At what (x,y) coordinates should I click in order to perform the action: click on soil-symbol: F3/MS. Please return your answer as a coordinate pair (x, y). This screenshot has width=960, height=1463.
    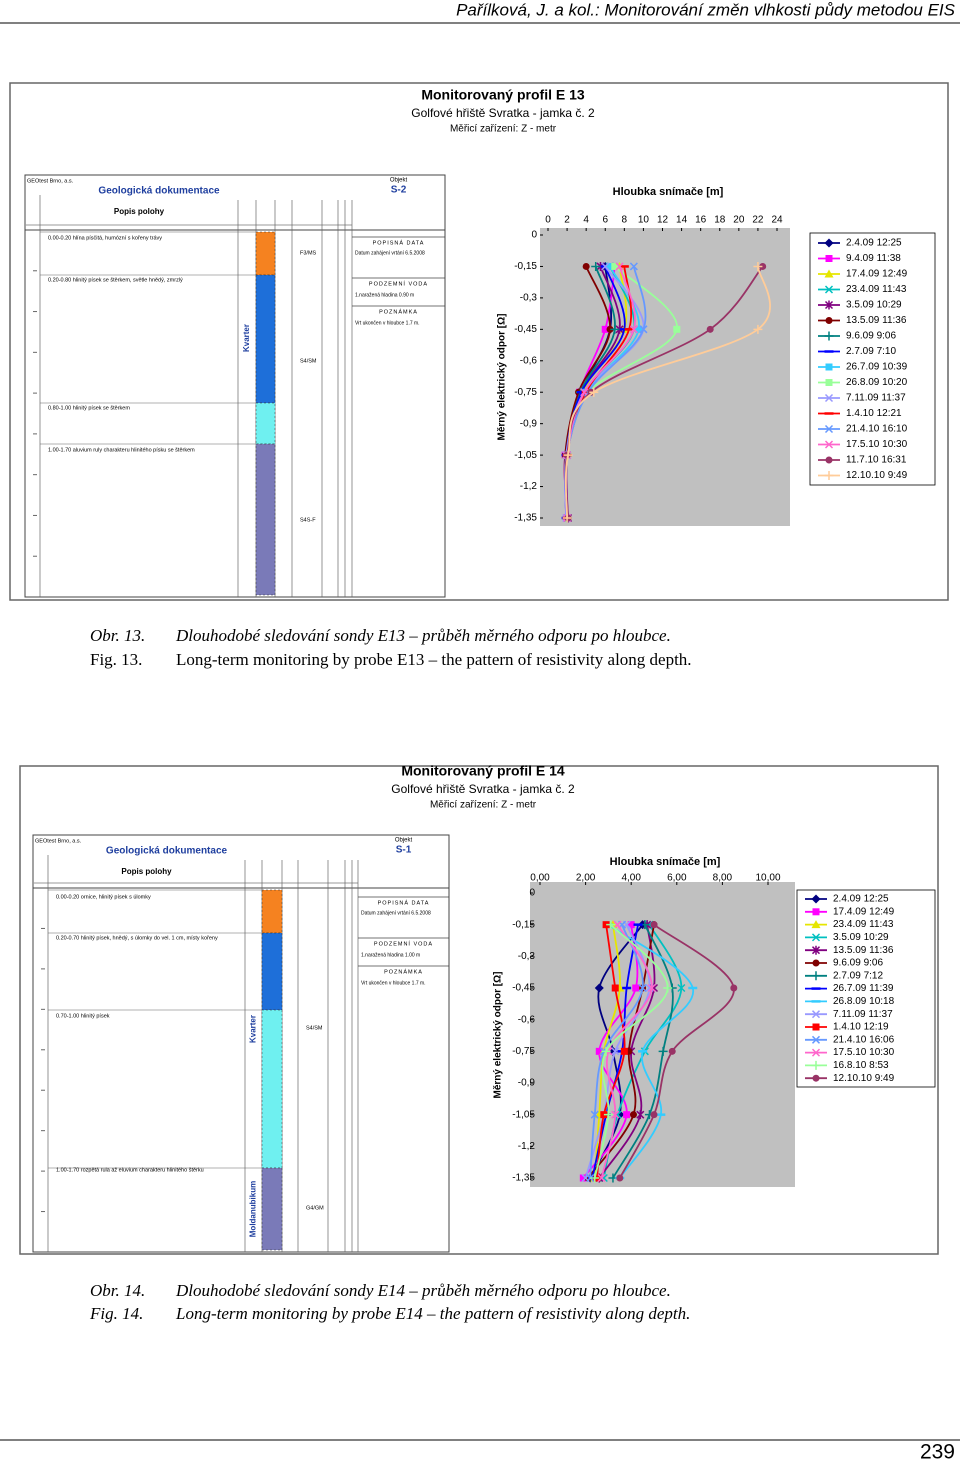
    Looking at the image, I should click on (308, 253).